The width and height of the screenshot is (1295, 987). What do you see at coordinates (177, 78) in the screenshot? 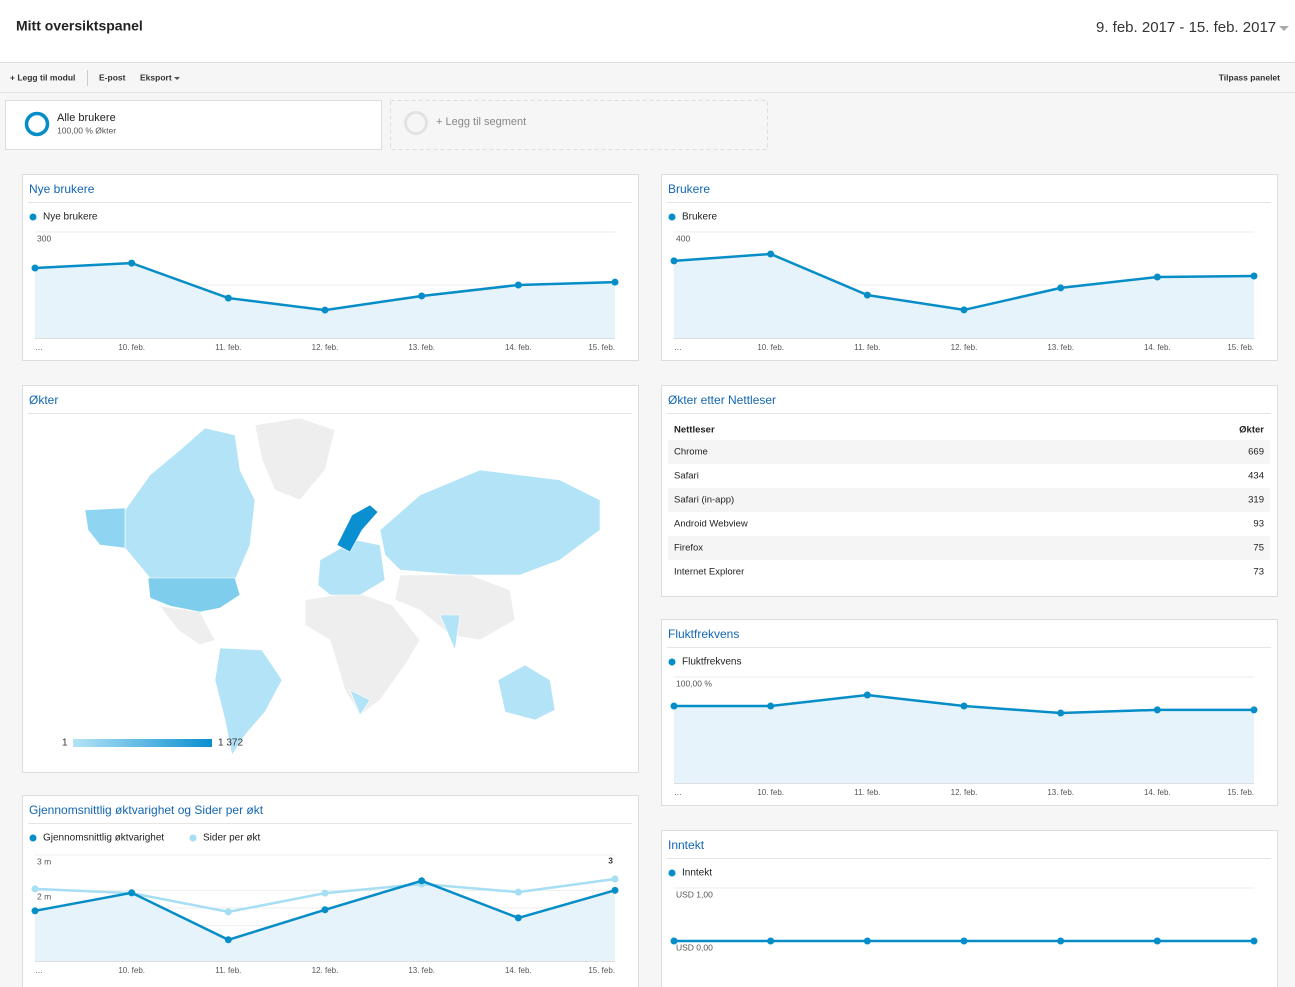
I see `export-caret` at bounding box center [177, 78].